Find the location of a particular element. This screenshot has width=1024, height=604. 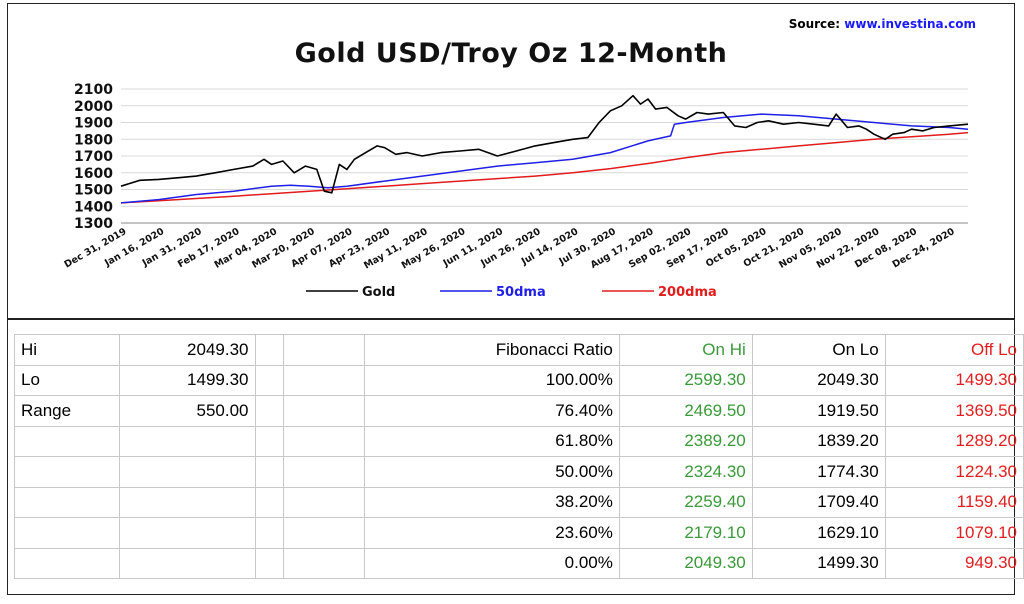

legend-label-50dma: 50dma is located at coordinates (521, 292).